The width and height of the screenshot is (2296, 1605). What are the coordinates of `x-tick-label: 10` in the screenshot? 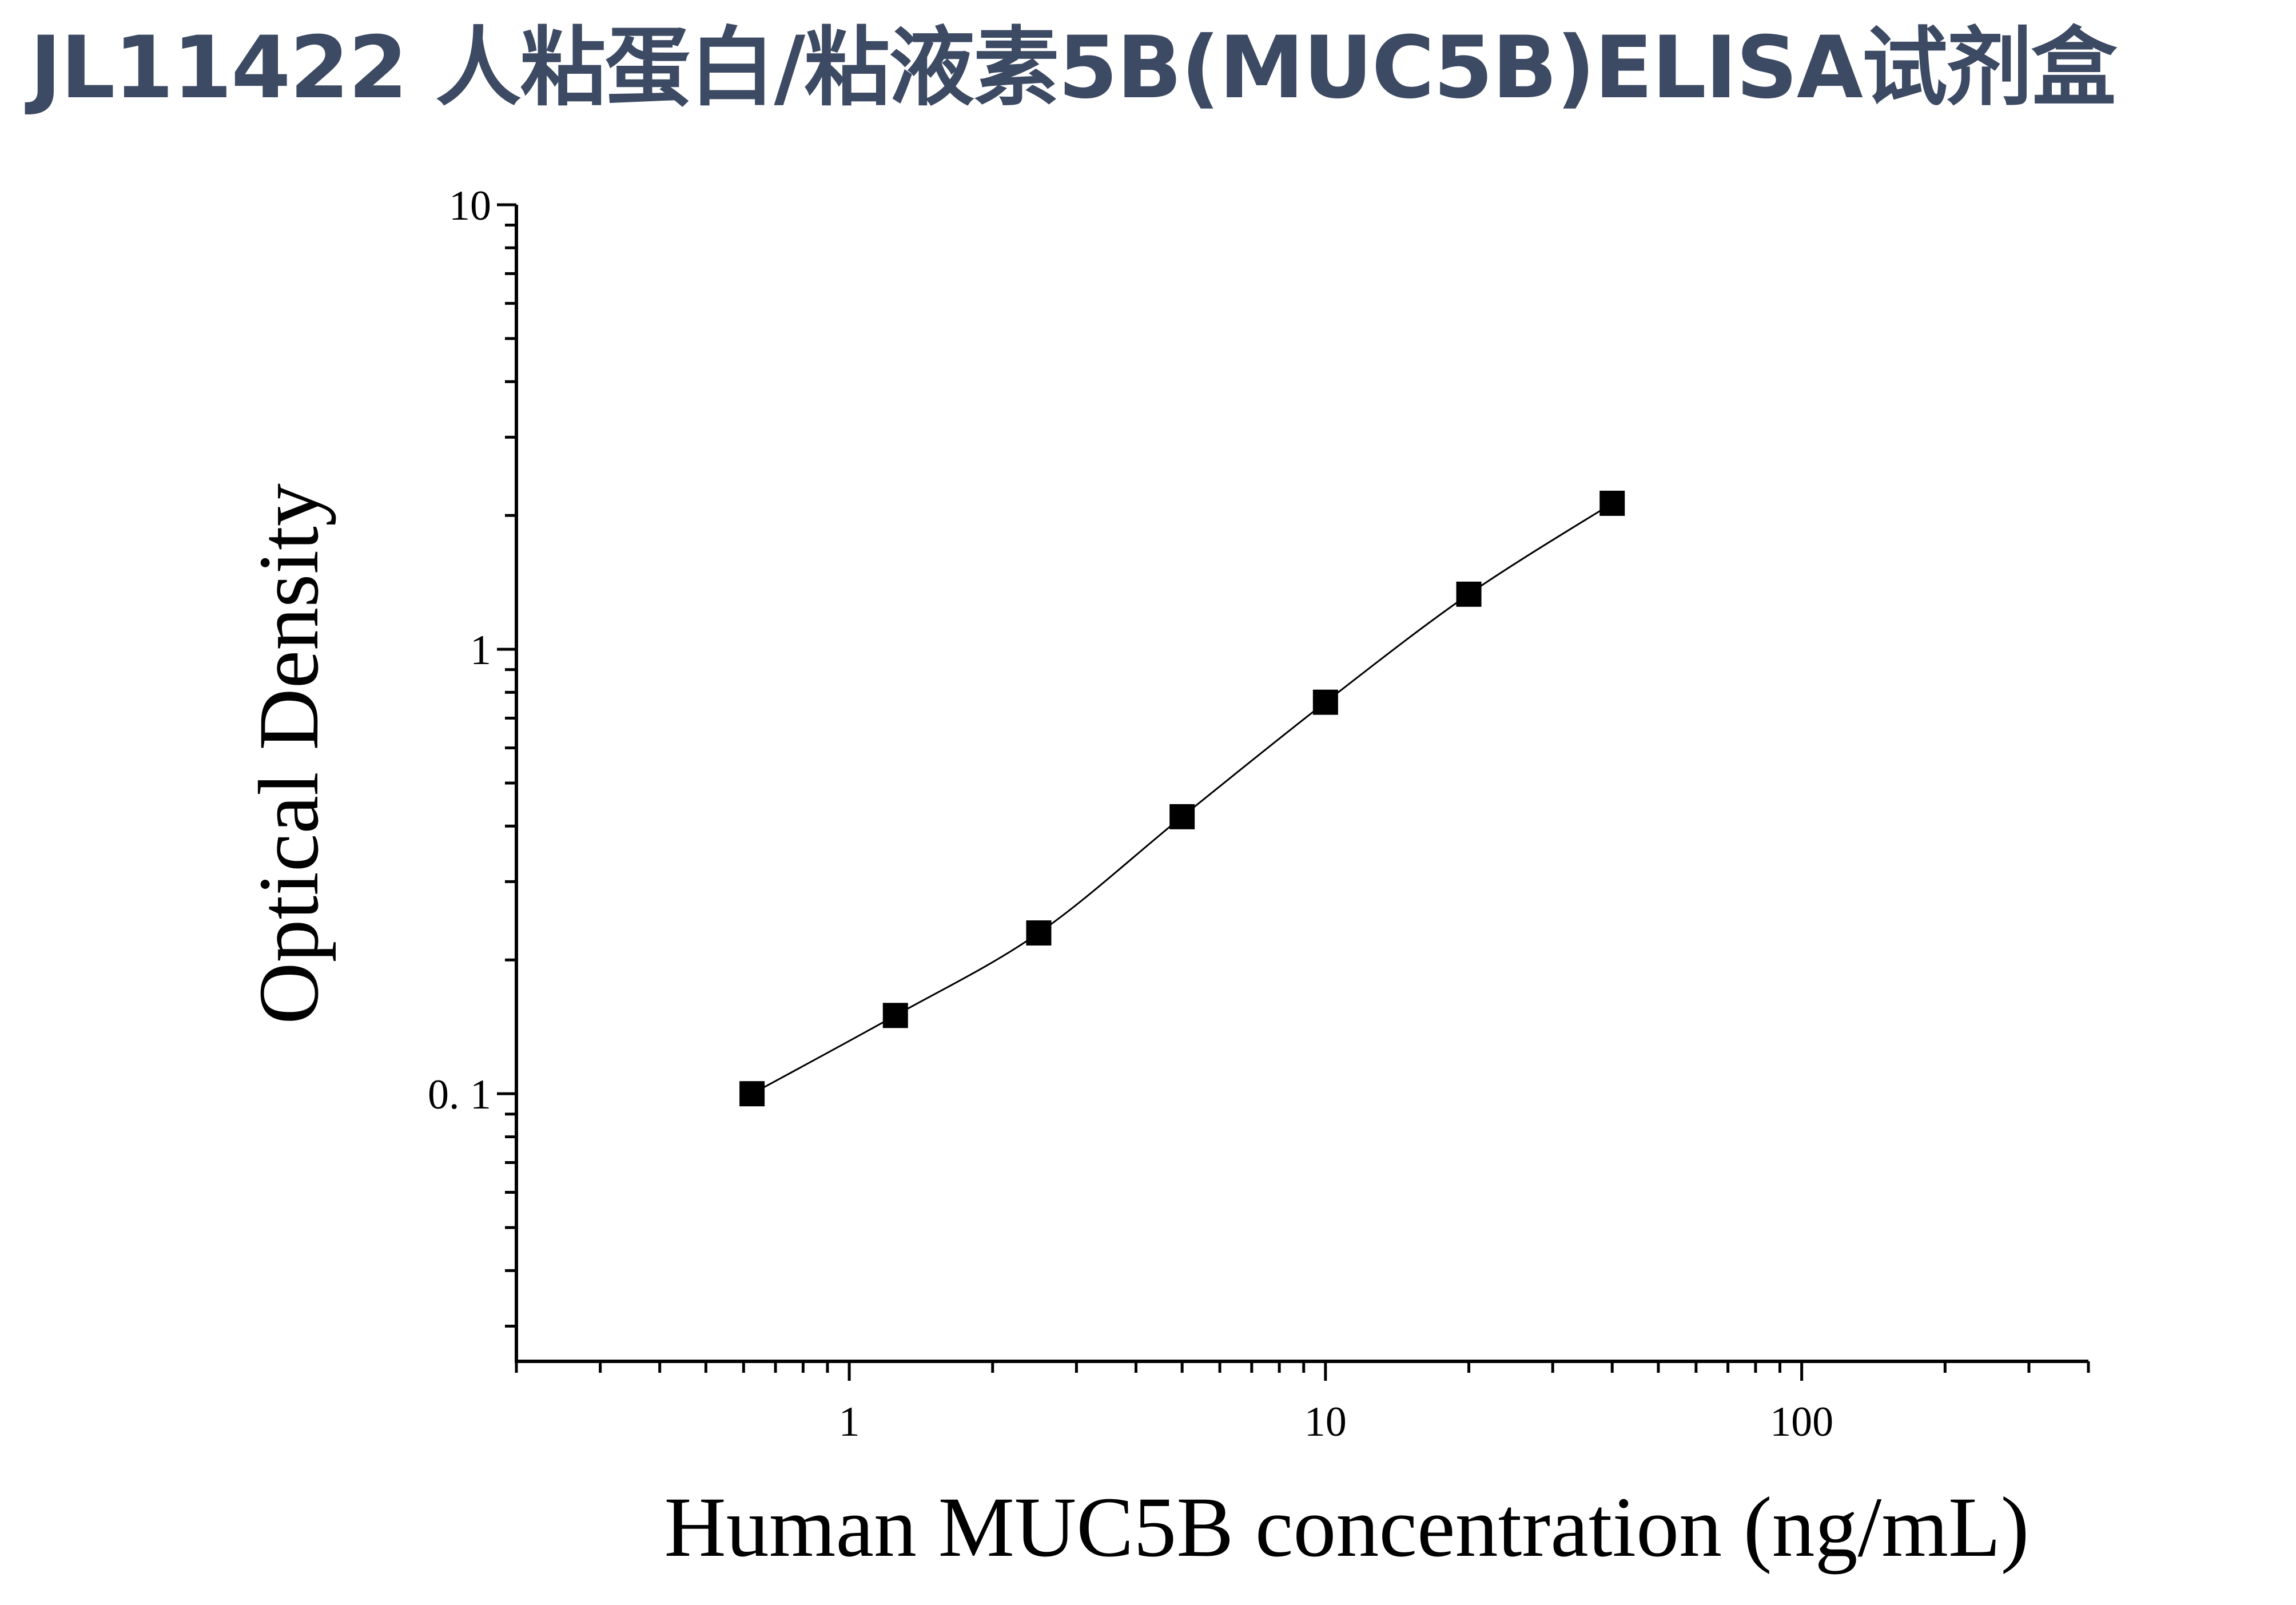 It's located at (1326, 1422).